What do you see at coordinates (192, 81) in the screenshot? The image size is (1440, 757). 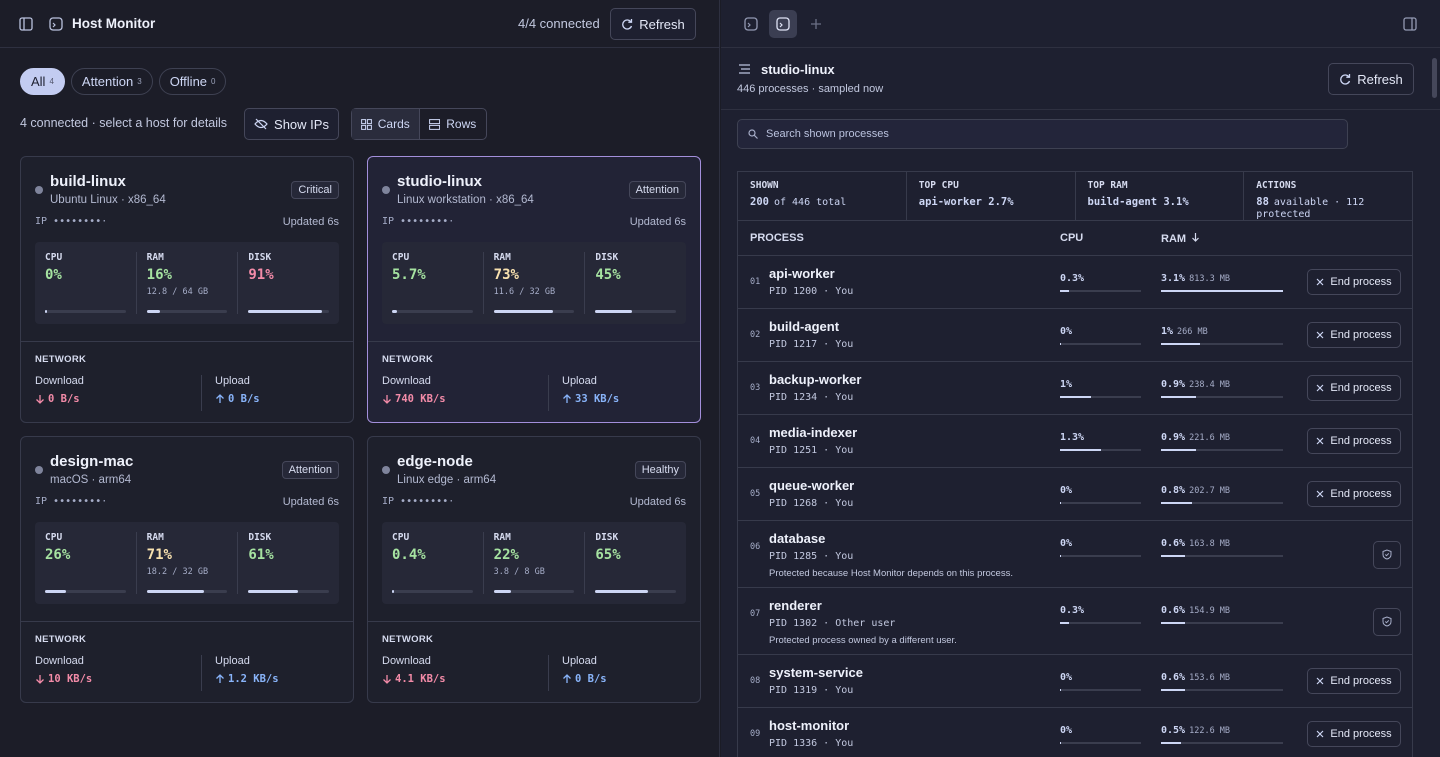 I see `filter-pill: Offline 0` at bounding box center [192, 81].